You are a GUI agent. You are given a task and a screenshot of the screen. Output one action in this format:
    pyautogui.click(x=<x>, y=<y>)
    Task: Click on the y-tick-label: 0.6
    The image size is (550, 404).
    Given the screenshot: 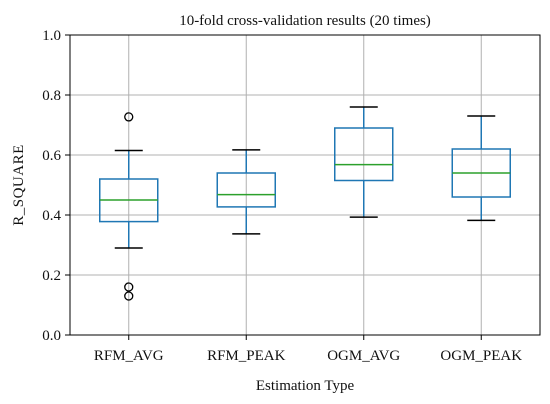 What is the action you would take?
    pyautogui.click(x=51, y=156)
    